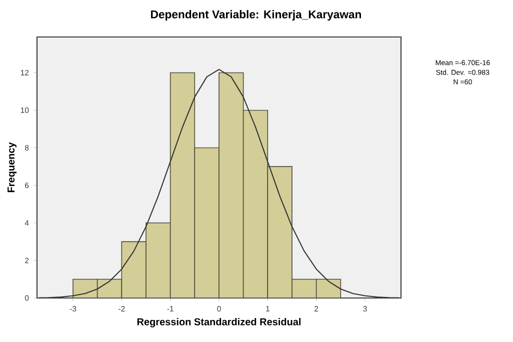 The image size is (513, 342). I want to click on y-axis-title: Frequency, so click(12, 167).